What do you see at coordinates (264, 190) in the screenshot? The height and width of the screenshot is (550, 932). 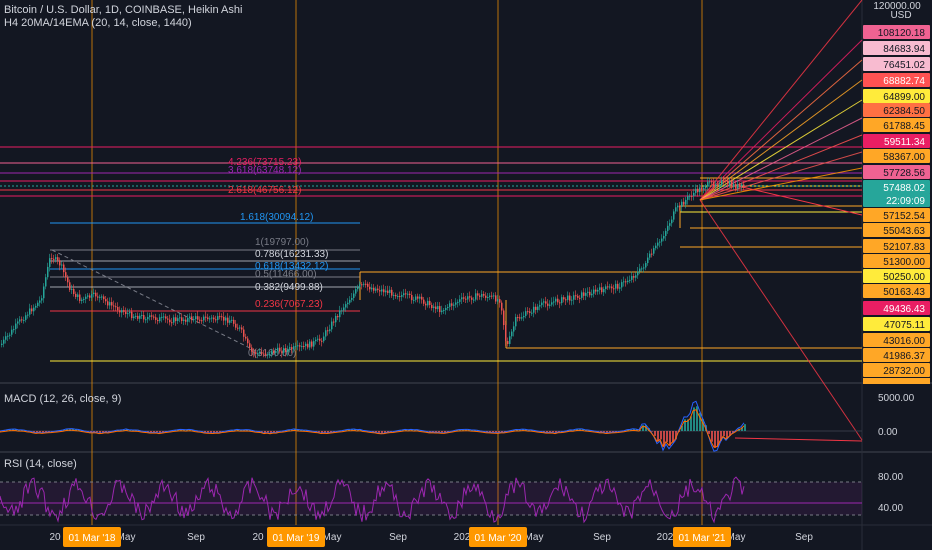 I see `fib-level-label: 2.618(46756.12)` at bounding box center [264, 190].